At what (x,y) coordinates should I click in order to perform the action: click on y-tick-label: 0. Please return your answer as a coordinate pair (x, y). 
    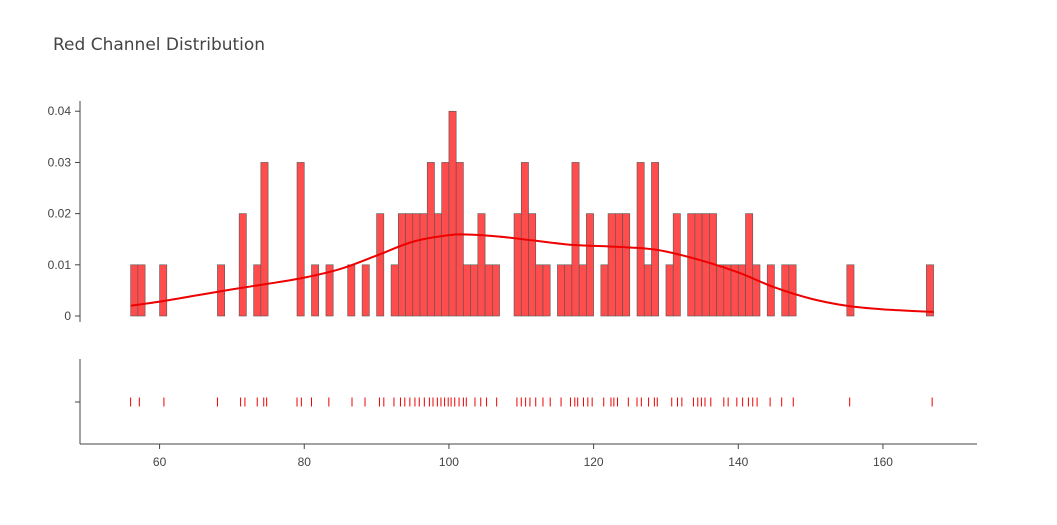
    Looking at the image, I should click on (67, 316).